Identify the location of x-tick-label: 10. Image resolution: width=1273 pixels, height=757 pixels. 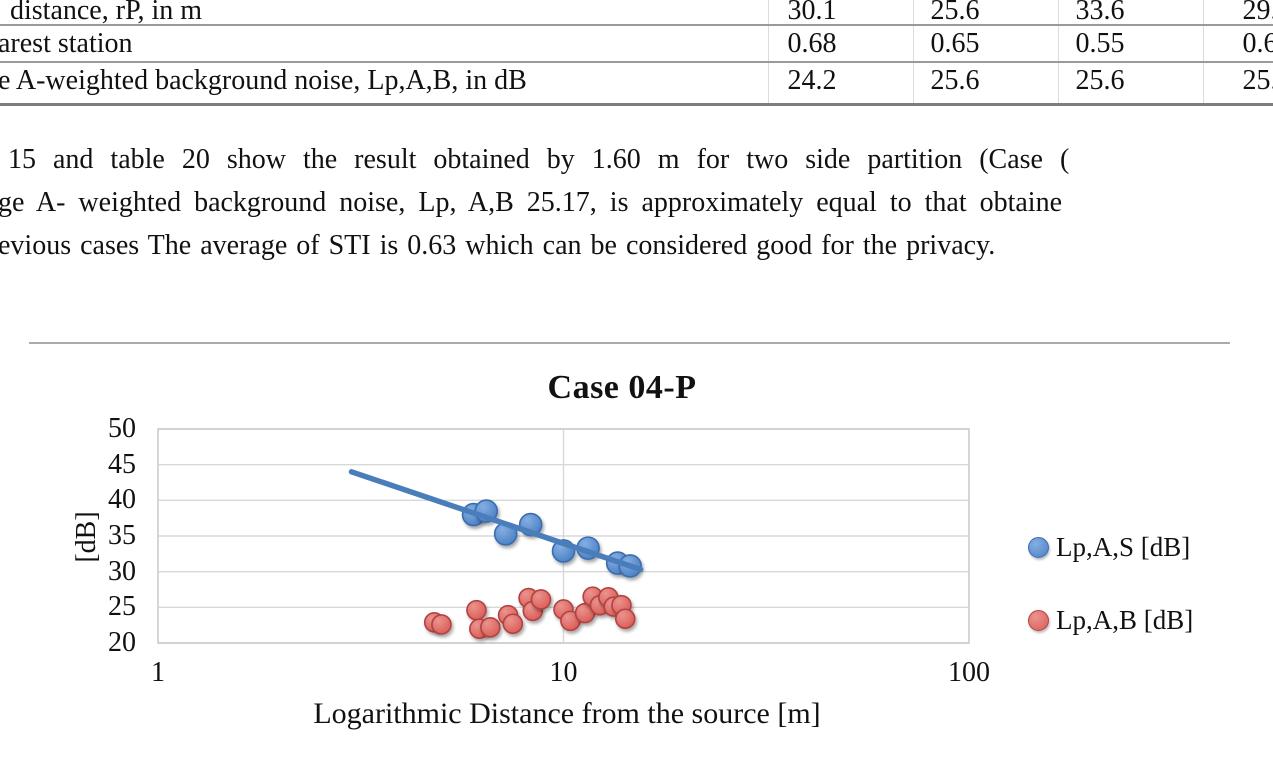
(563, 672).